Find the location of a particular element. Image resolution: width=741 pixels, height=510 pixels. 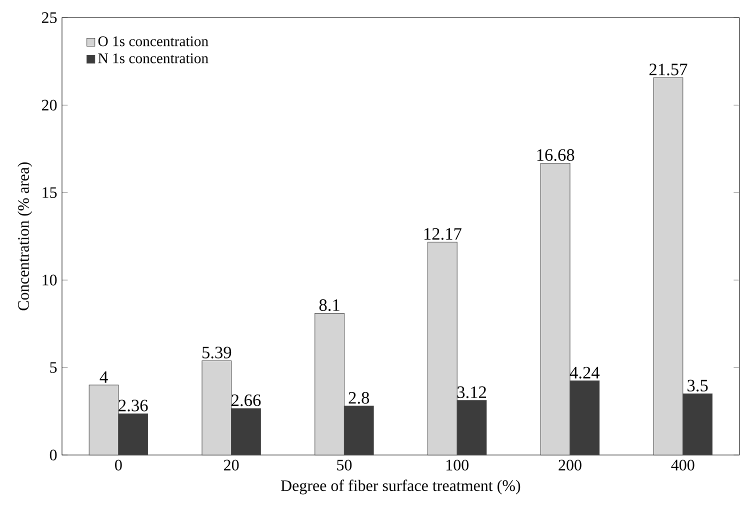

data-label: 2.66 is located at coordinates (246, 400).